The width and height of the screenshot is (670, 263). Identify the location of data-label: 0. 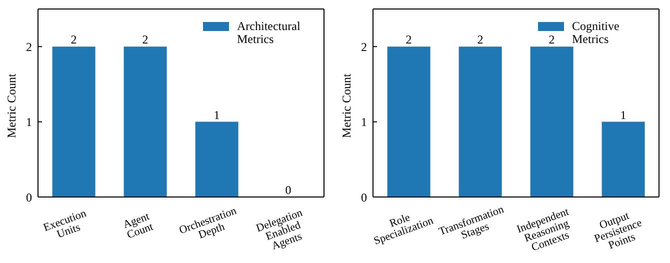
(288, 190).